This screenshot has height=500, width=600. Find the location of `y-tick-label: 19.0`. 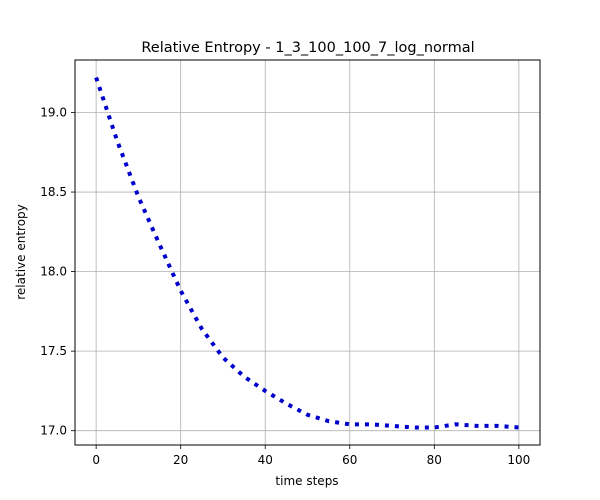

y-tick-label: 19.0 is located at coordinates (53, 113).